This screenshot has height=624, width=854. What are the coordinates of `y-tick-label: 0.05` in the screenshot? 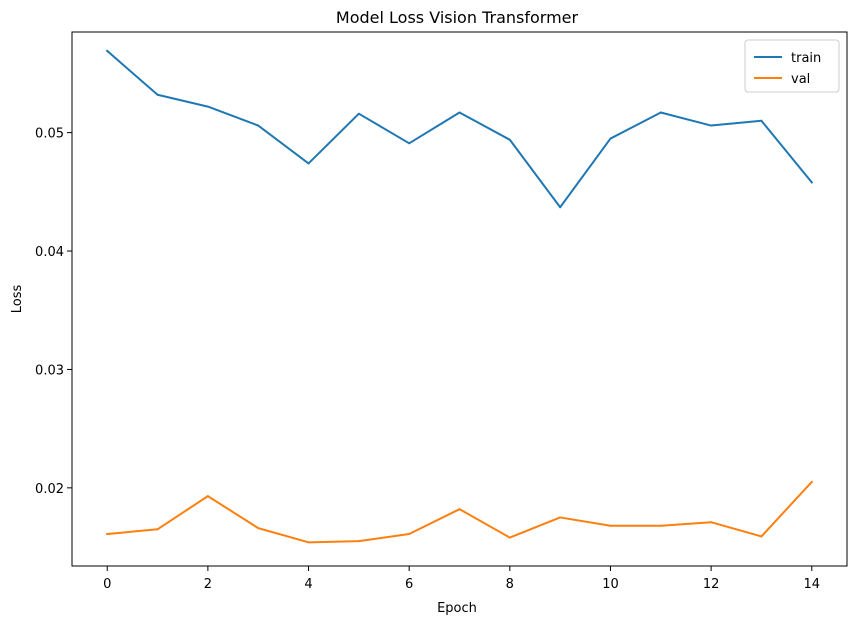 It's located at (49, 134).